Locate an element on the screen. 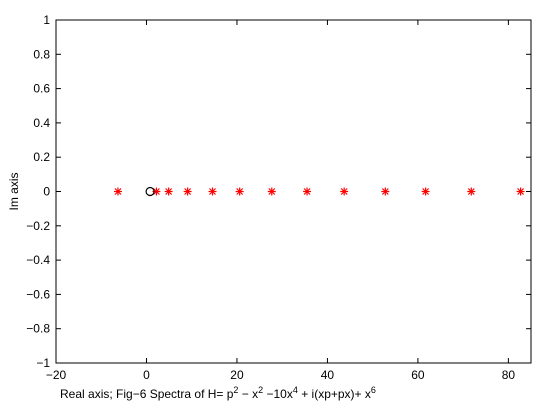 The height and width of the screenshot is (411, 546). x-label-text: − x is located at coordinates (248, 394).